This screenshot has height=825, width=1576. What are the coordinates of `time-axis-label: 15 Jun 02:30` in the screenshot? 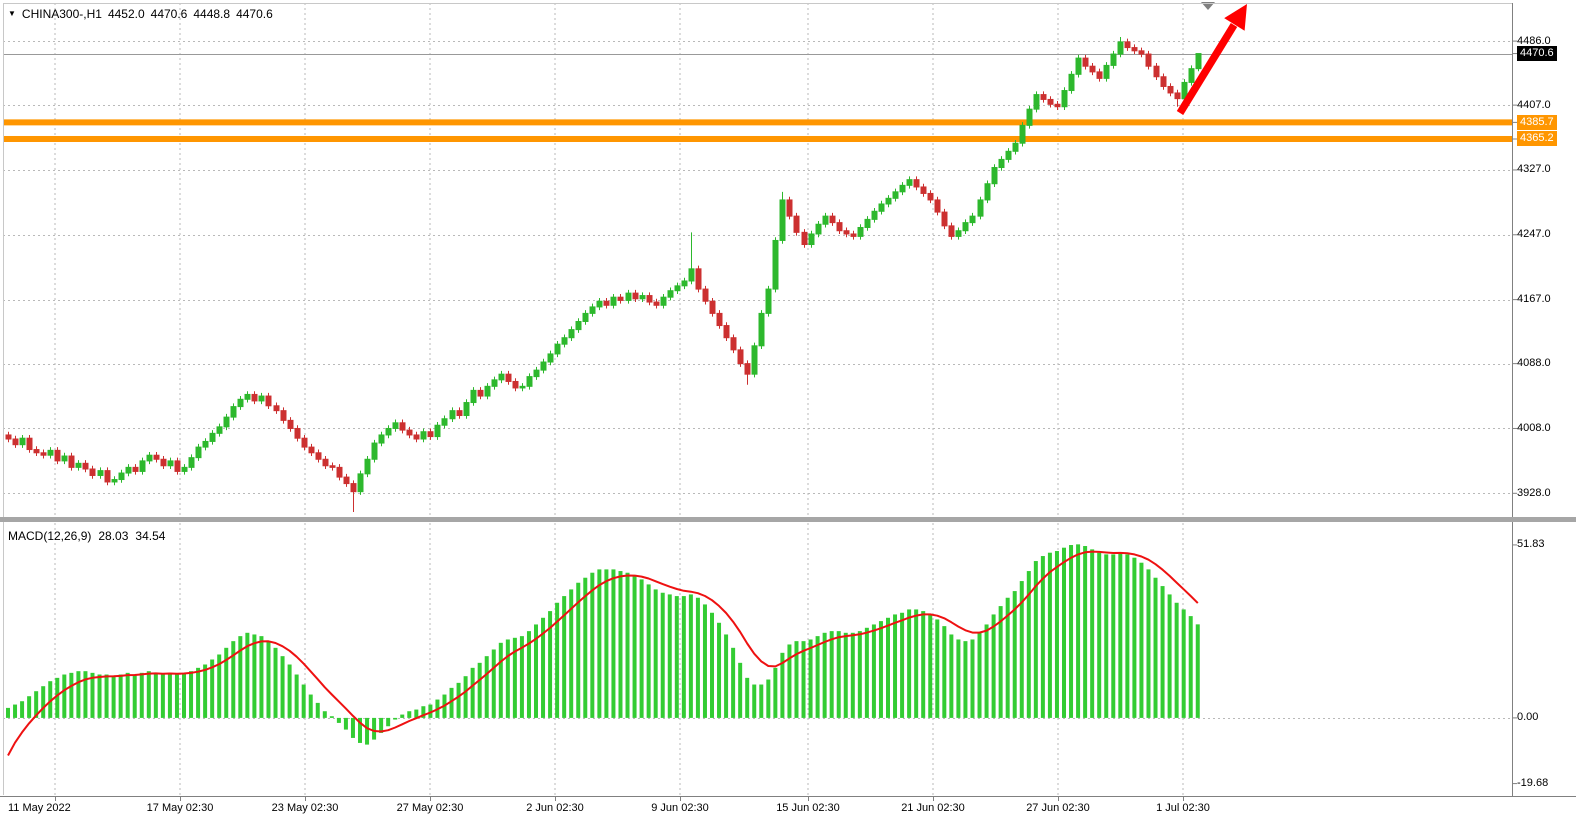 It's located at (808, 808).